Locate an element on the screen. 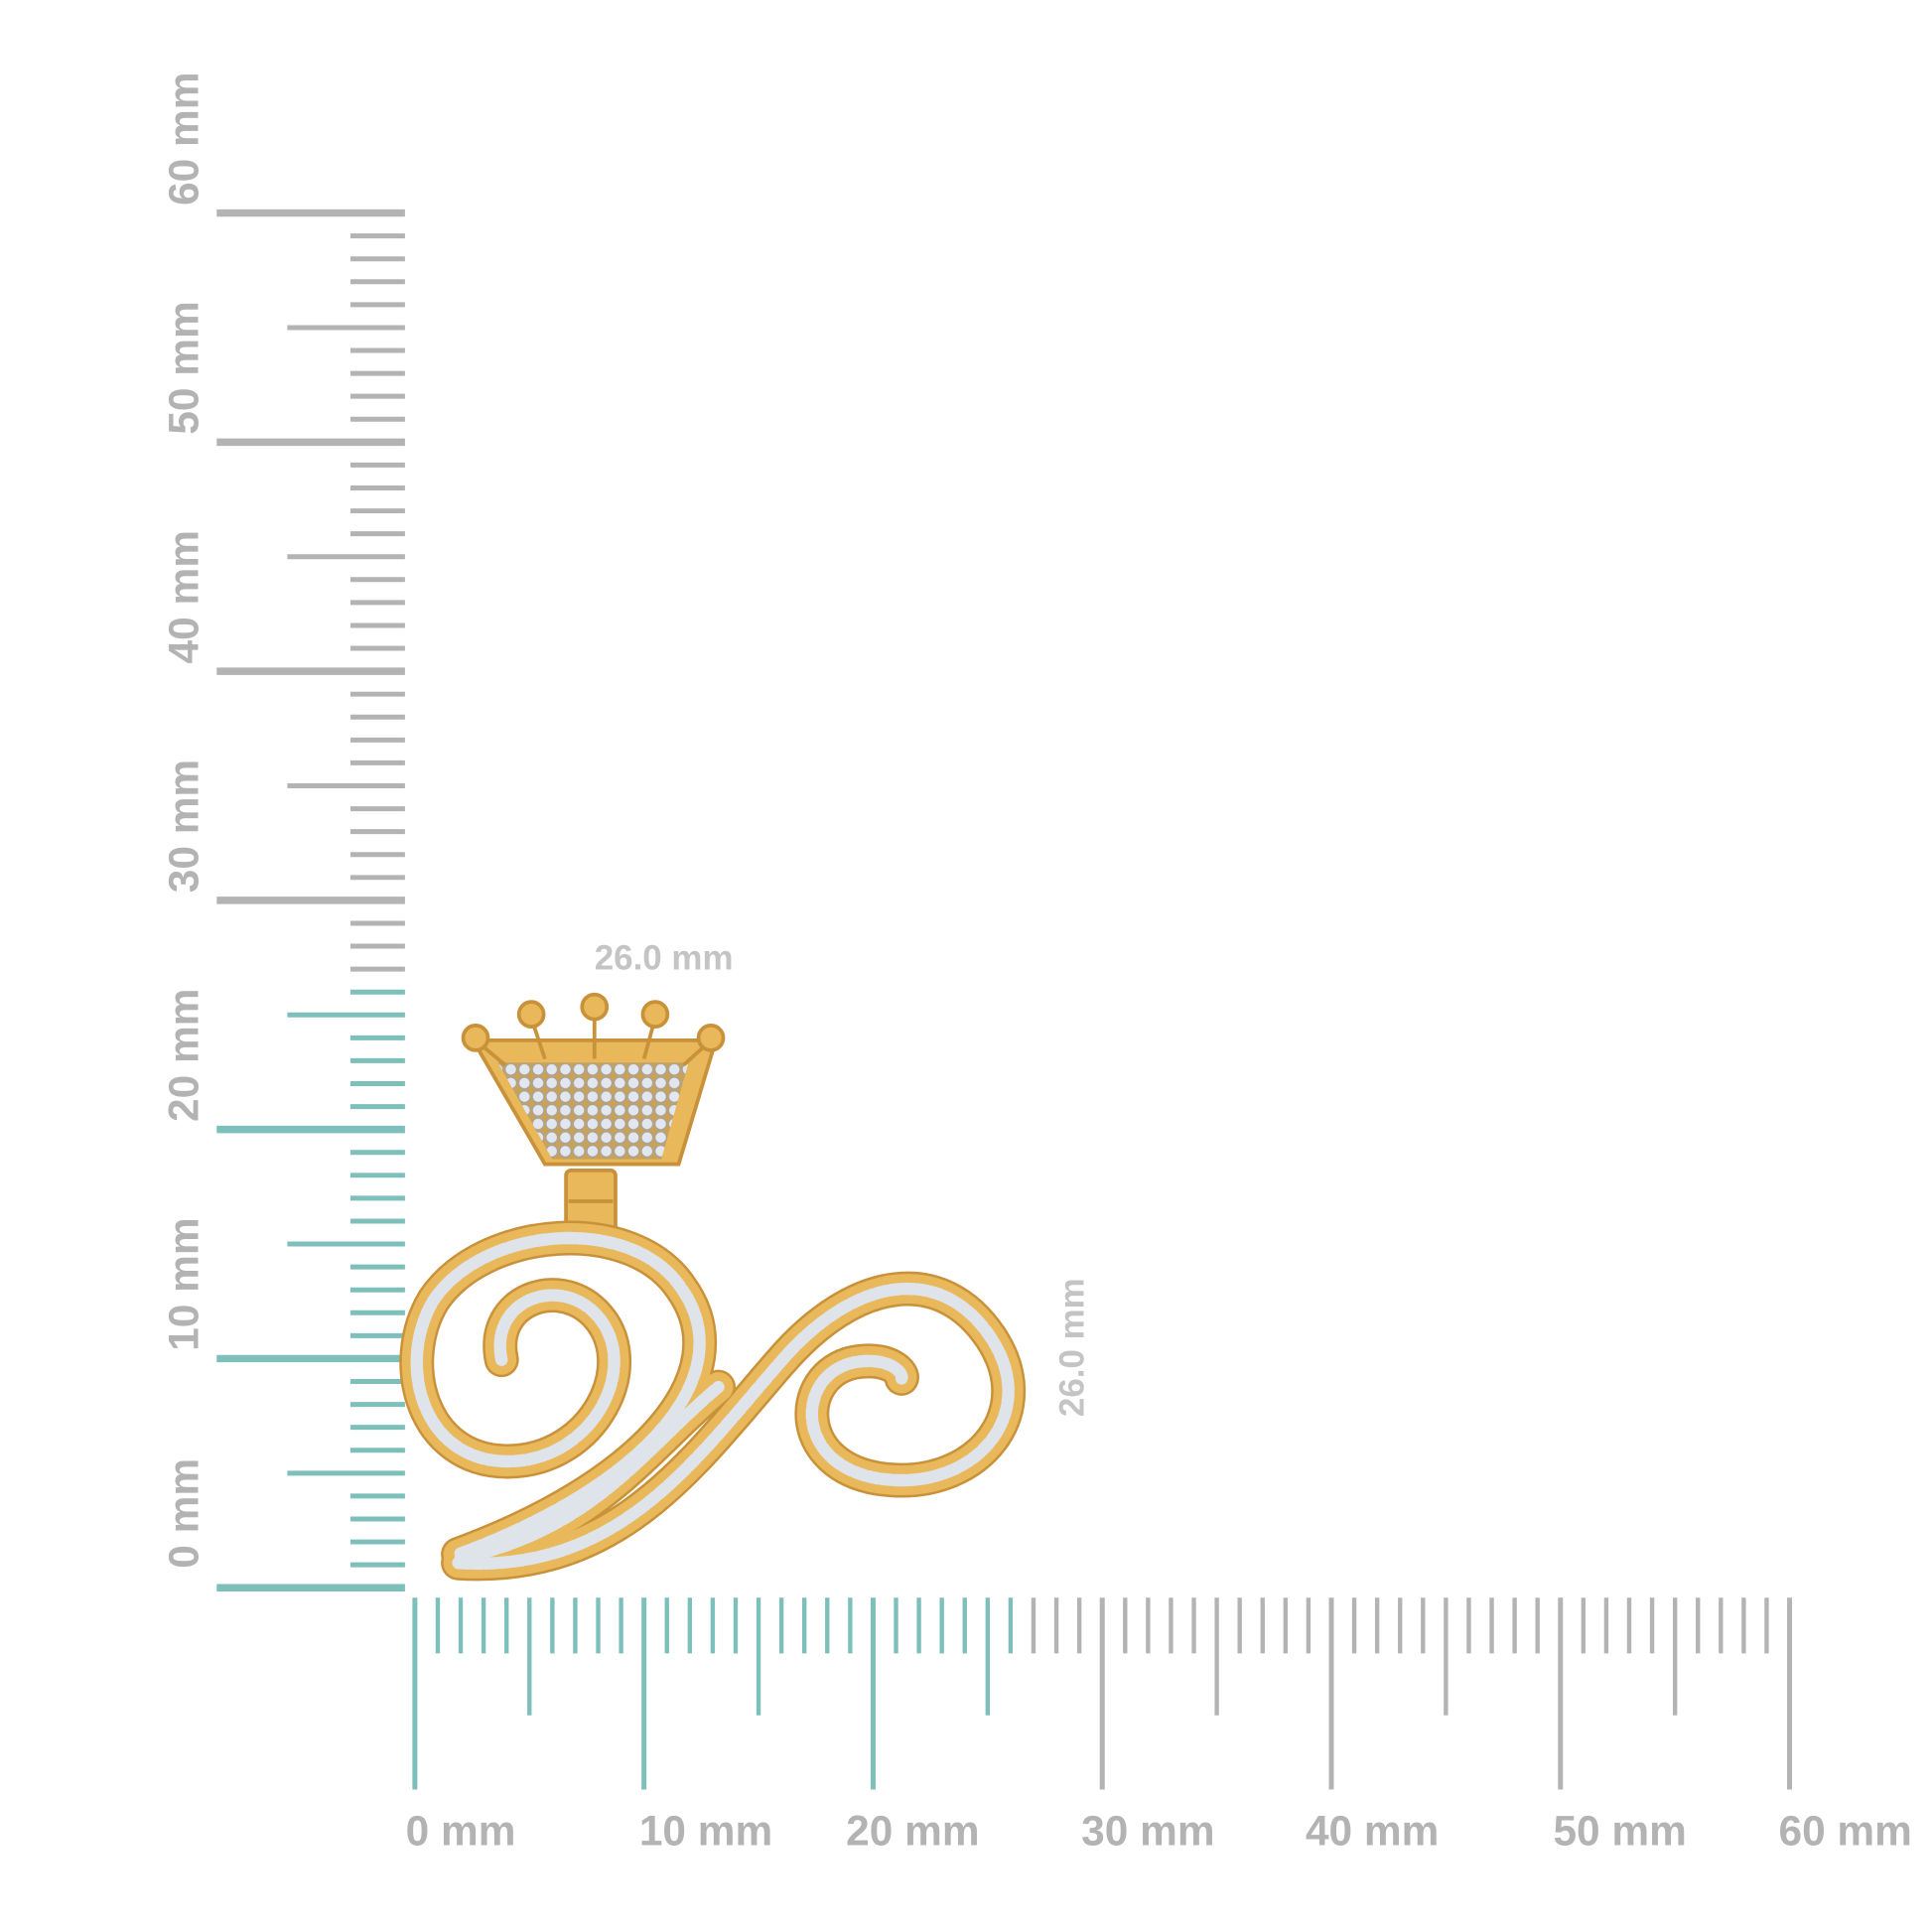 This screenshot has height=1932, width=1932. horizontal-ruler is located at coordinates (1103, 1693).